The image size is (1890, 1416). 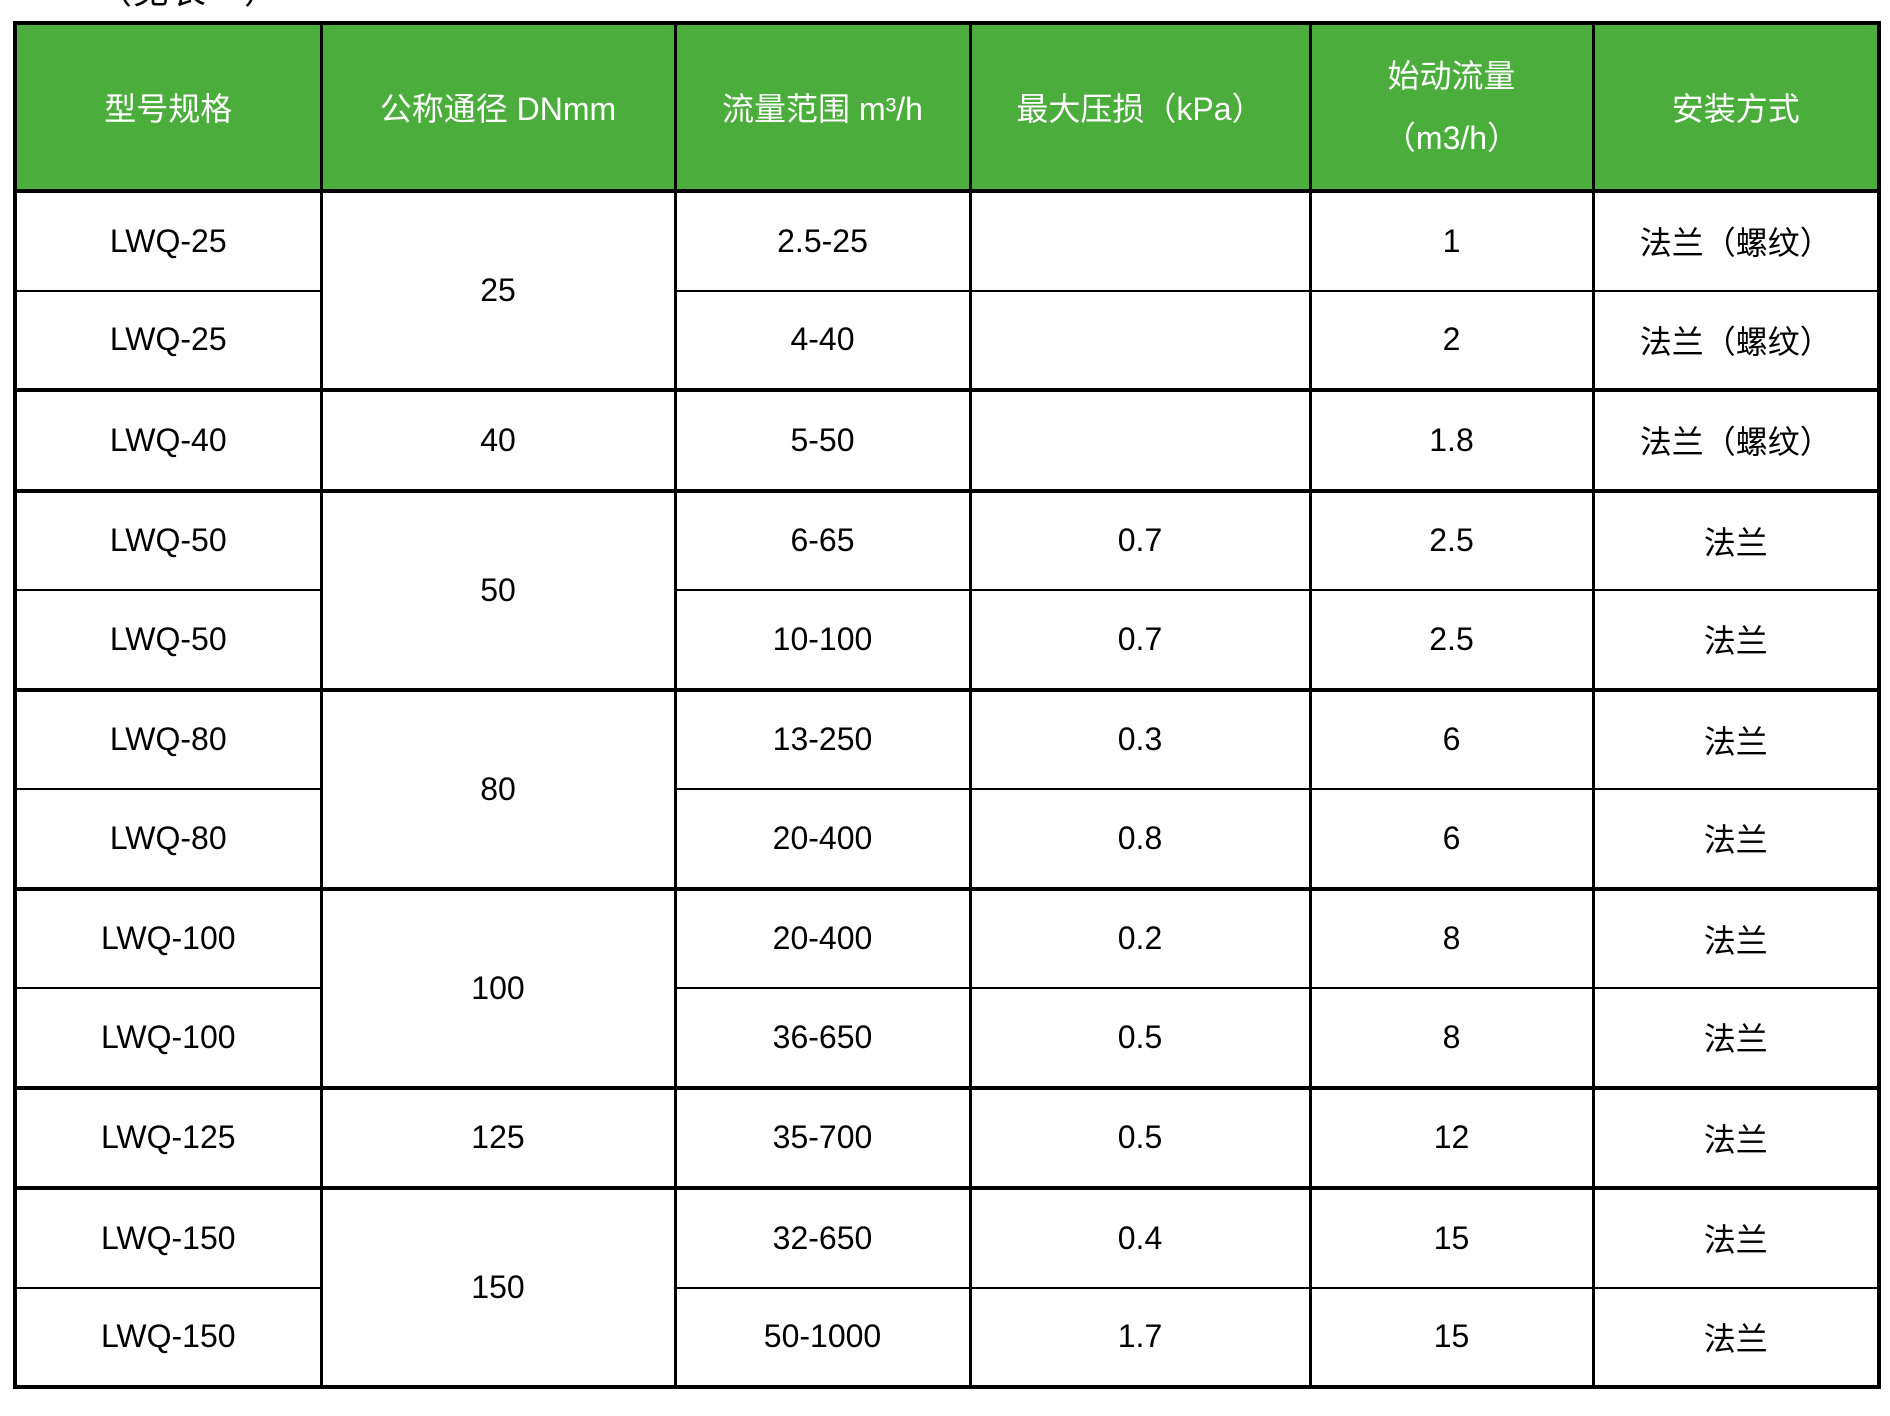 What do you see at coordinates (498, 440) in the screenshot?
I see `cell-diameter: 40` at bounding box center [498, 440].